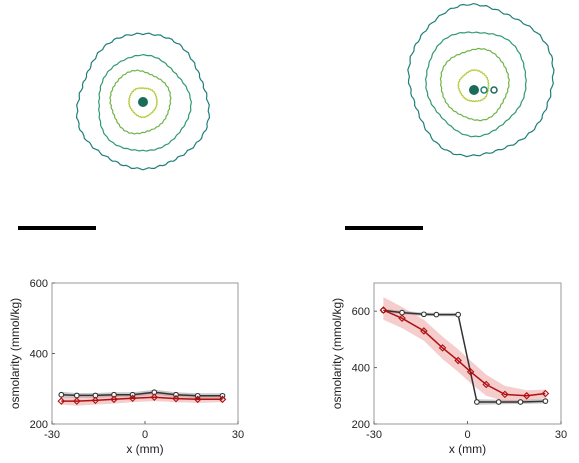 This screenshot has width=579, height=463. I want to click on contour-panel-left, so click(143, 101).